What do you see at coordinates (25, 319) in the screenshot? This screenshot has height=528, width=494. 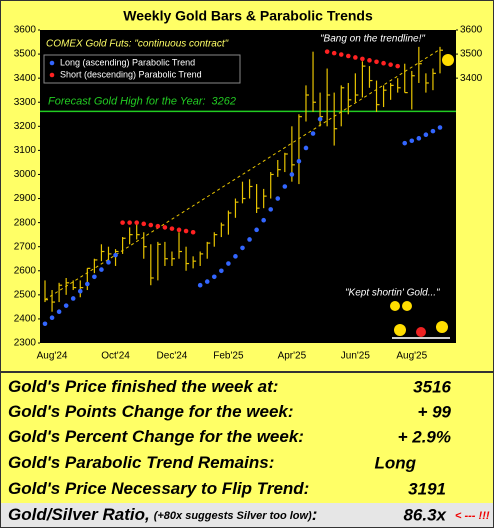 I see `y-tick-label: 2400` at bounding box center [25, 319].